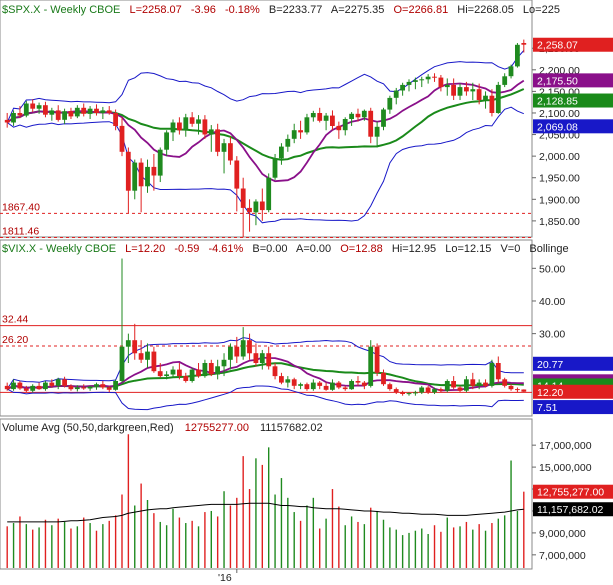 Image resolution: width=613 pixels, height=585 pixels. I want to click on price-value-tag-label: 2,175.50, so click(557, 81).